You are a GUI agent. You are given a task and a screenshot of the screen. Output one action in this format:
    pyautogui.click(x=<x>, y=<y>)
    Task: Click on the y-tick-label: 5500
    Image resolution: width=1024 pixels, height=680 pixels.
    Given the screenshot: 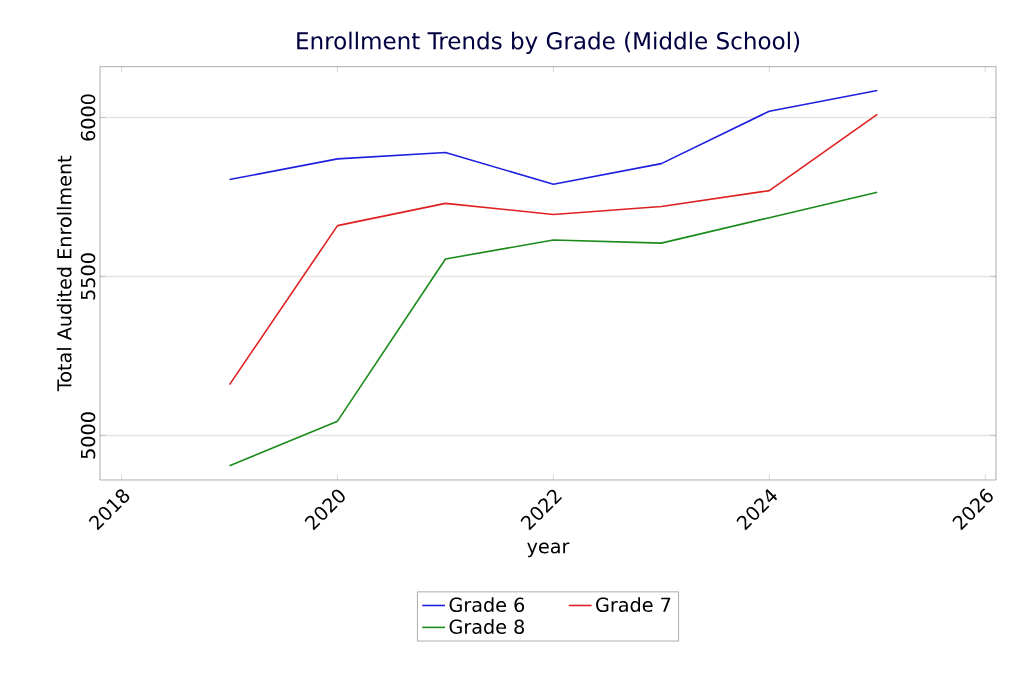 What is the action you would take?
    pyautogui.click(x=88, y=276)
    